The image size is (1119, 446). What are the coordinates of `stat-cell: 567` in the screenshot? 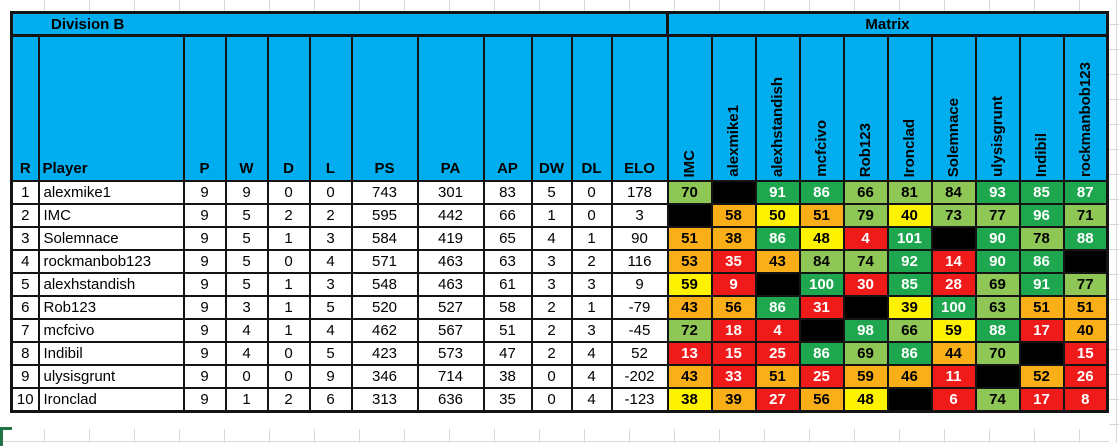 It's located at (450, 330).